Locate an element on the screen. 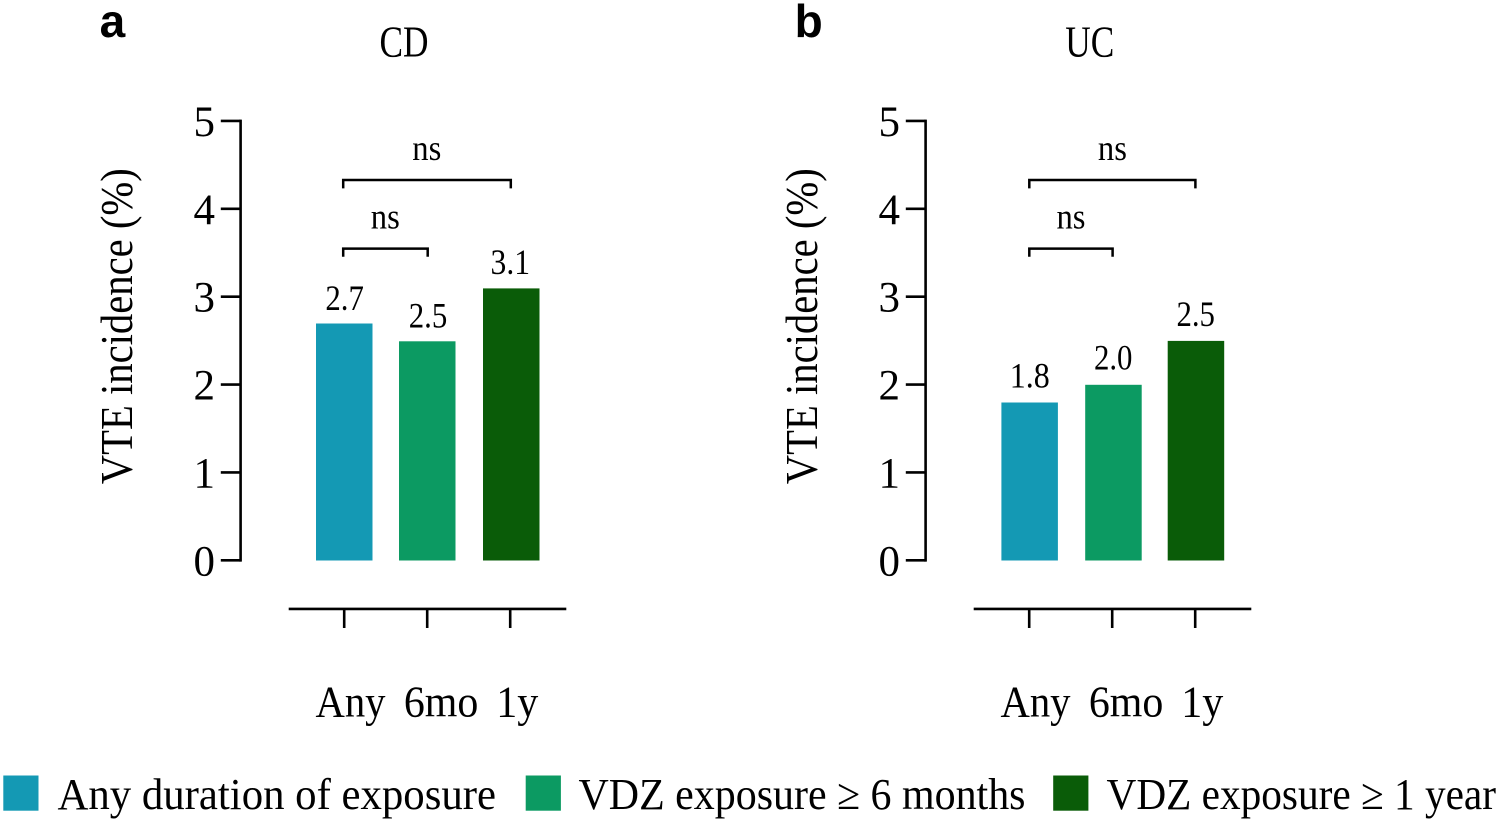  svg-text: 2.0 is located at coordinates (1113, 358).